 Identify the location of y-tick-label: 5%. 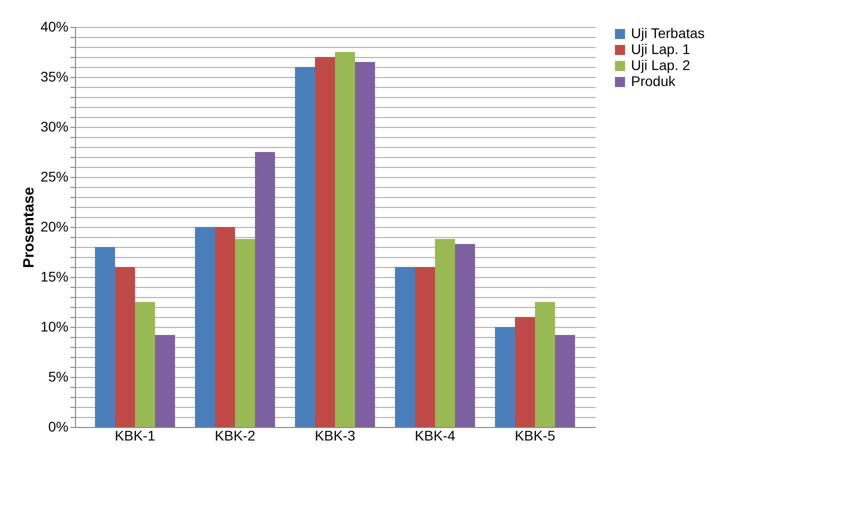
(58, 376).